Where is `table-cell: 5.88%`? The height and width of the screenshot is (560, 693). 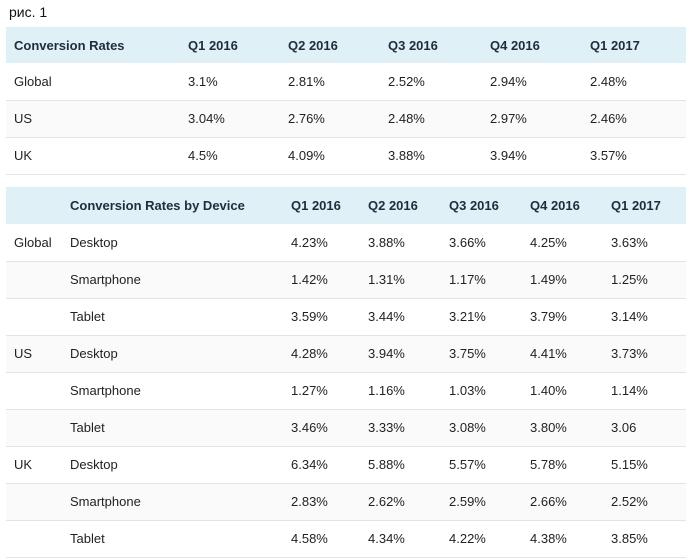
table-cell: 5.88% is located at coordinates (386, 464).